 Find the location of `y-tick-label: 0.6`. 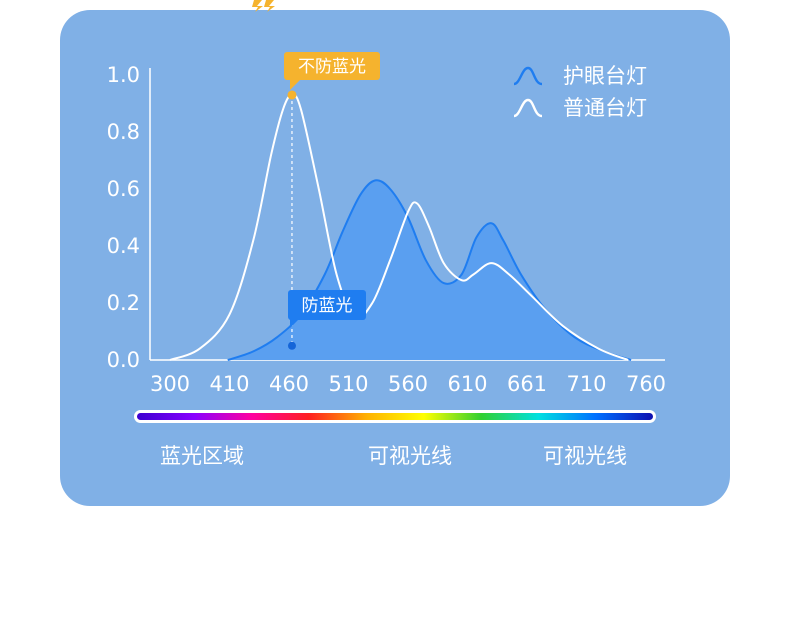

y-tick-label: 0.6 is located at coordinates (123, 189).